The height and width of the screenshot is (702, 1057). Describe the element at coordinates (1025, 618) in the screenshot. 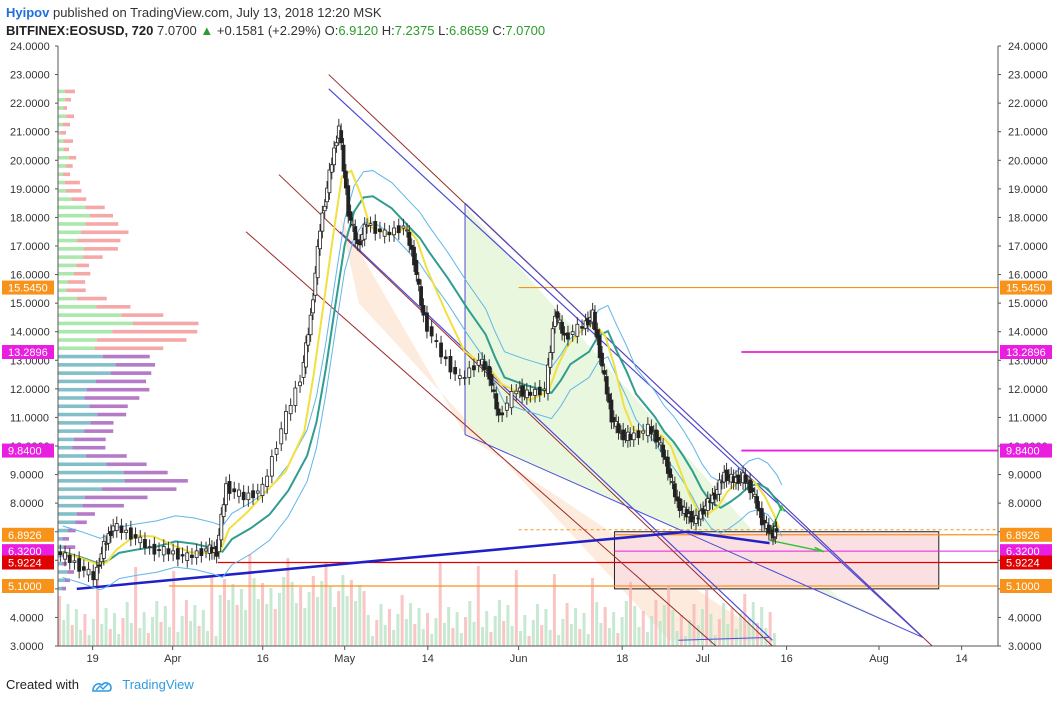

I see `y-tick-label-right: 4.0000` at that location.